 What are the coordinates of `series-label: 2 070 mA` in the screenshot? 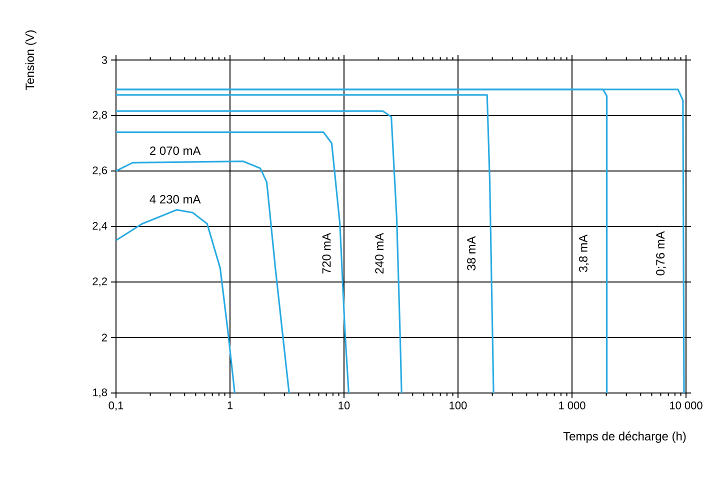 It's located at (175, 150).